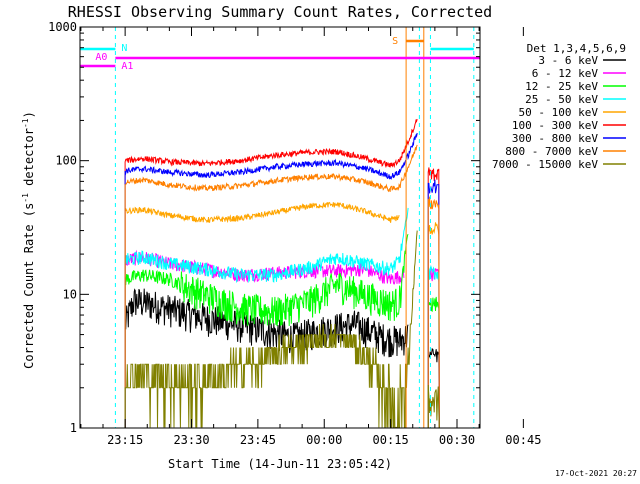 The height and width of the screenshot is (484, 640). What do you see at coordinates (62, 27) in the screenshot?
I see `y-tick-label: 1000` at bounding box center [62, 27].